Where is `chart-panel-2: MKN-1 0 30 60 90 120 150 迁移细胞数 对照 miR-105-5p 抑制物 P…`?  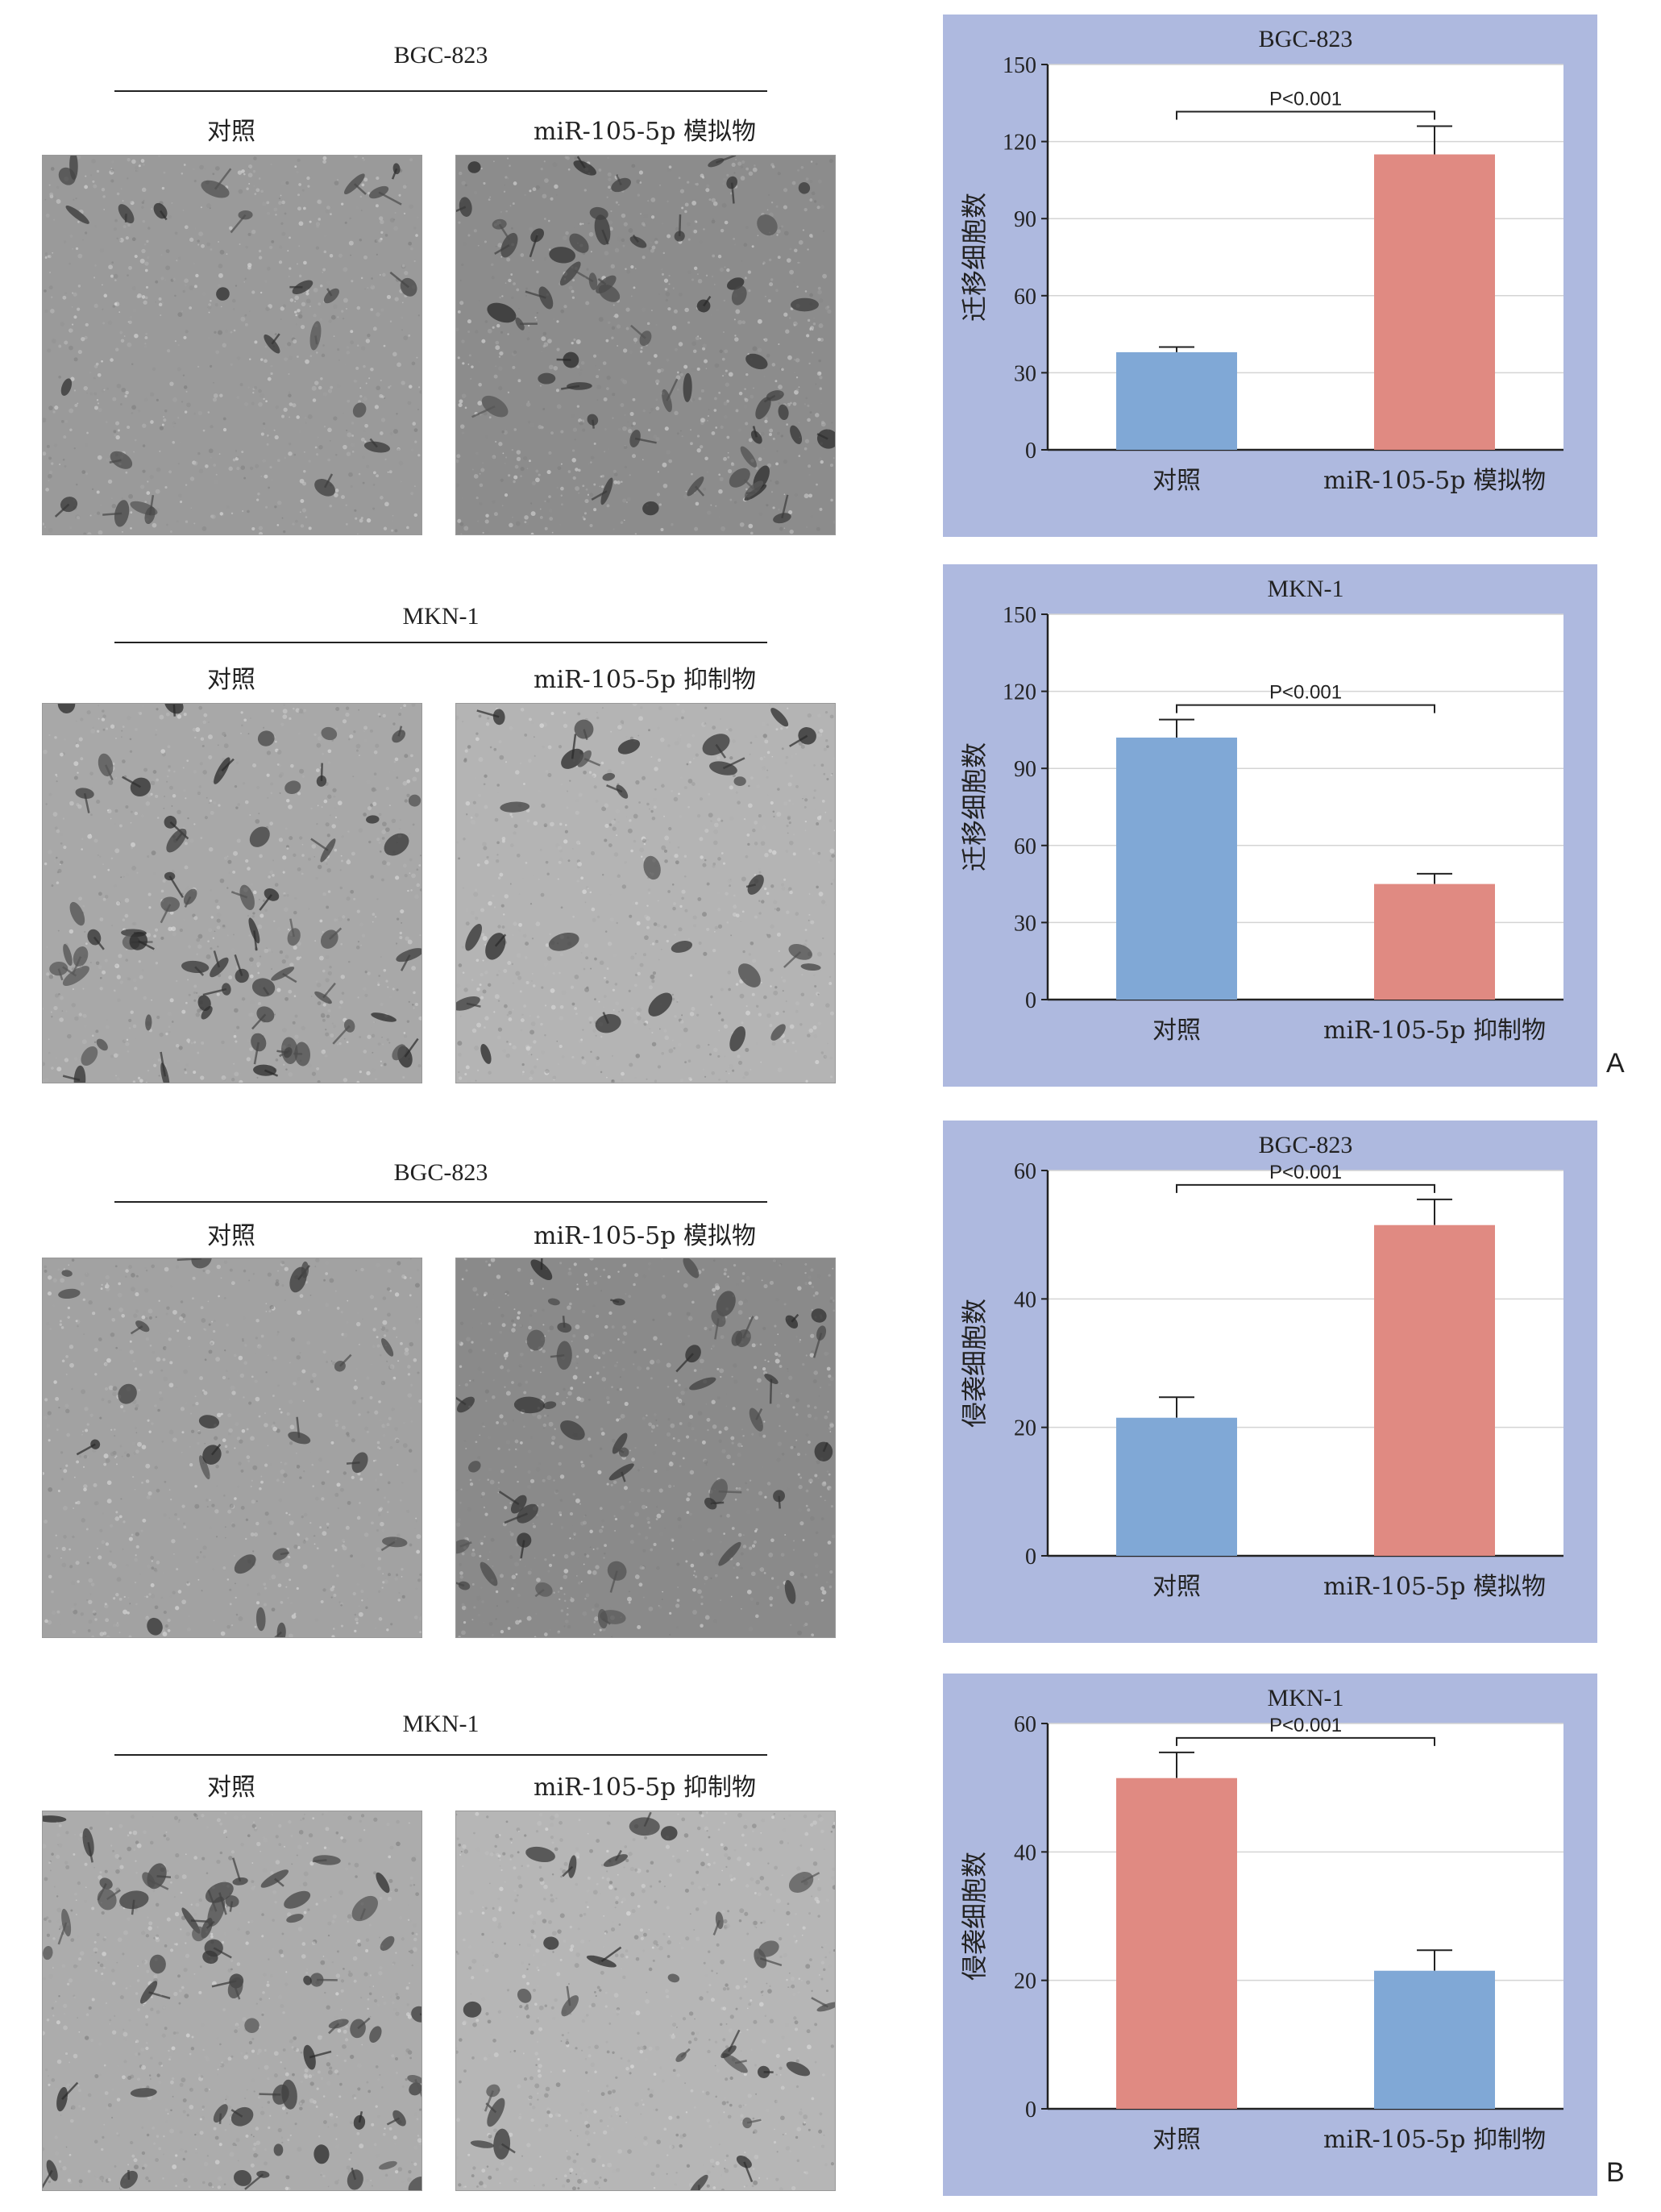 chart-panel-2: MKN-1 0 30 60 90 120 150 迁移细胞数 对照 miR-105-5p 抑制物 P… is located at coordinates (1270, 825).